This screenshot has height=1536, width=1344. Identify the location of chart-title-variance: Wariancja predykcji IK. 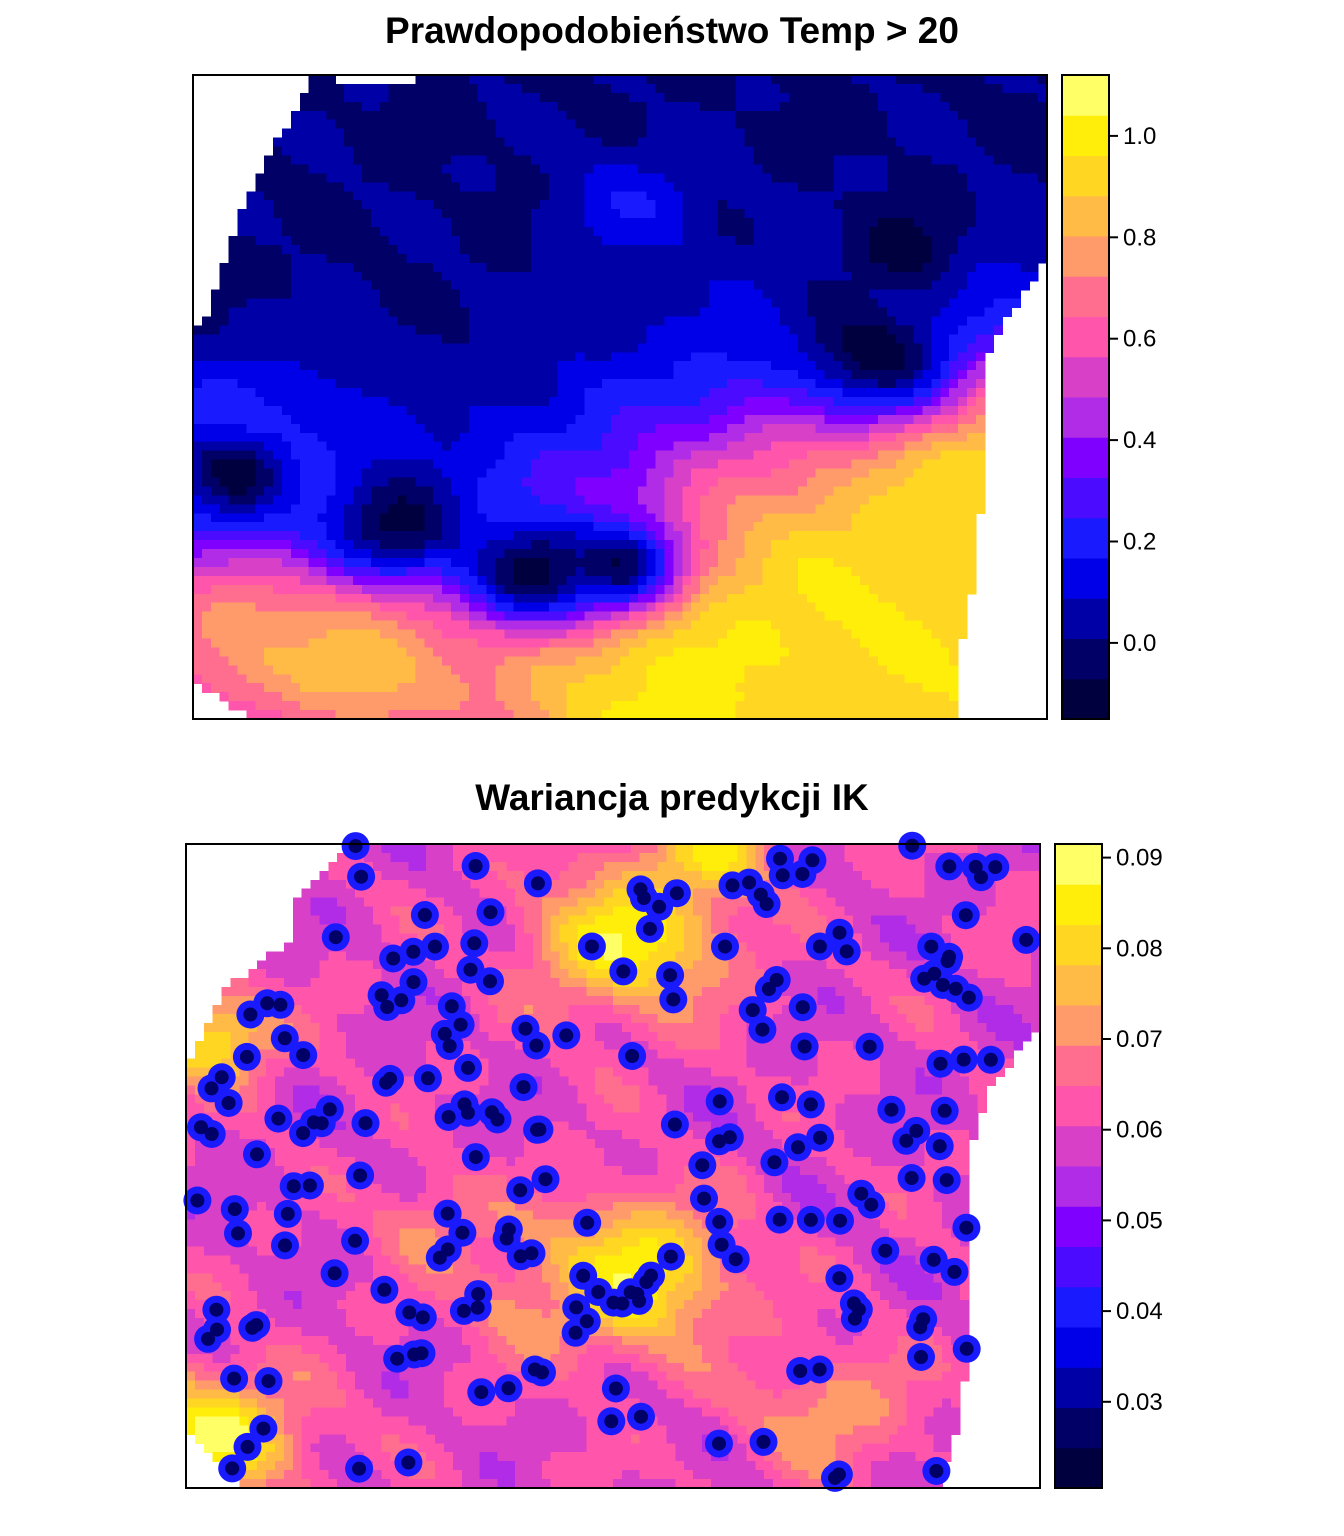
(672, 797).